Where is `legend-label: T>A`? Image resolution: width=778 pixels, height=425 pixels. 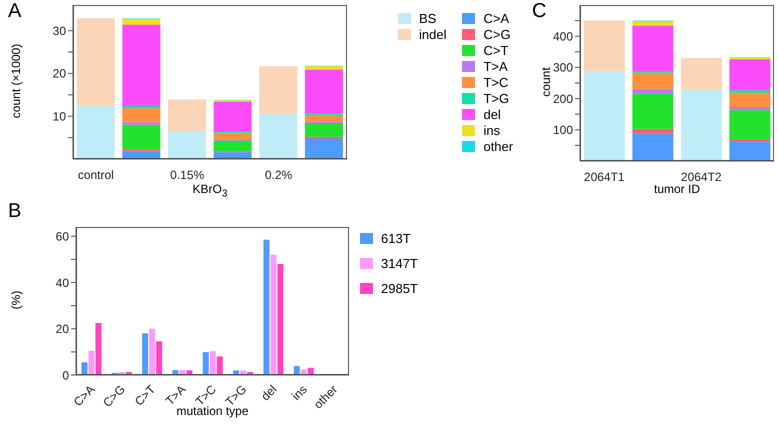
legend-label: T>A is located at coordinates (495, 66).